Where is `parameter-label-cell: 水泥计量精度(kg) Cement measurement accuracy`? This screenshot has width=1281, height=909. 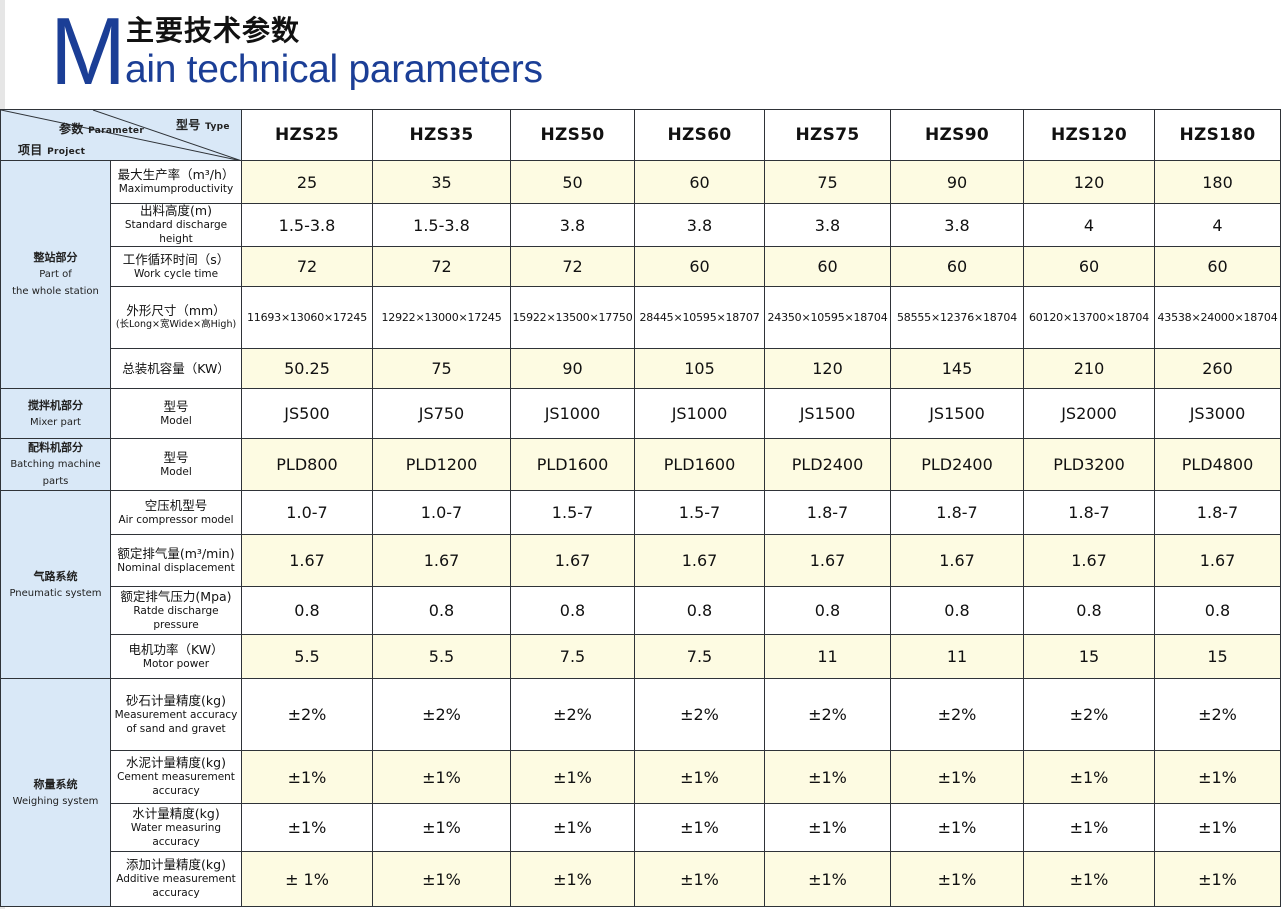 parameter-label-cell: 水泥计量精度(kg) Cement measurement accuracy is located at coordinates (176, 777).